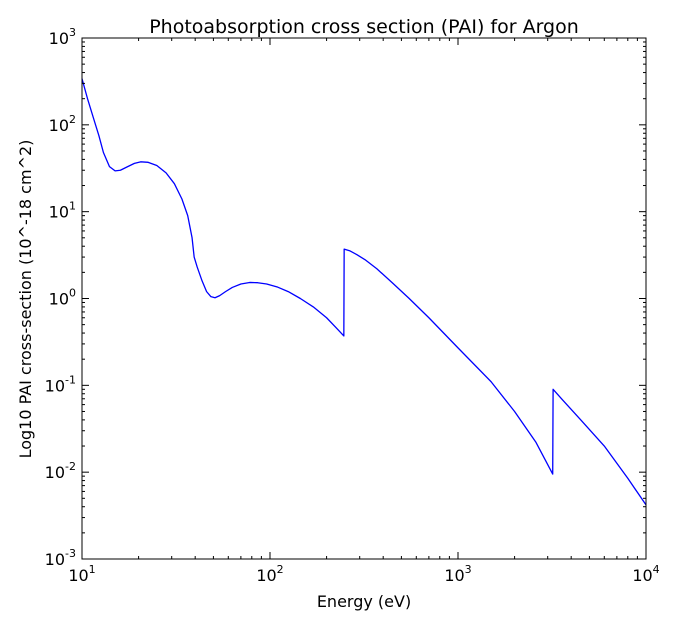 Image resolution: width=680 pixels, height=628 pixels. I want to click on x-axis-label: Energy (eV), so click(364, 601).